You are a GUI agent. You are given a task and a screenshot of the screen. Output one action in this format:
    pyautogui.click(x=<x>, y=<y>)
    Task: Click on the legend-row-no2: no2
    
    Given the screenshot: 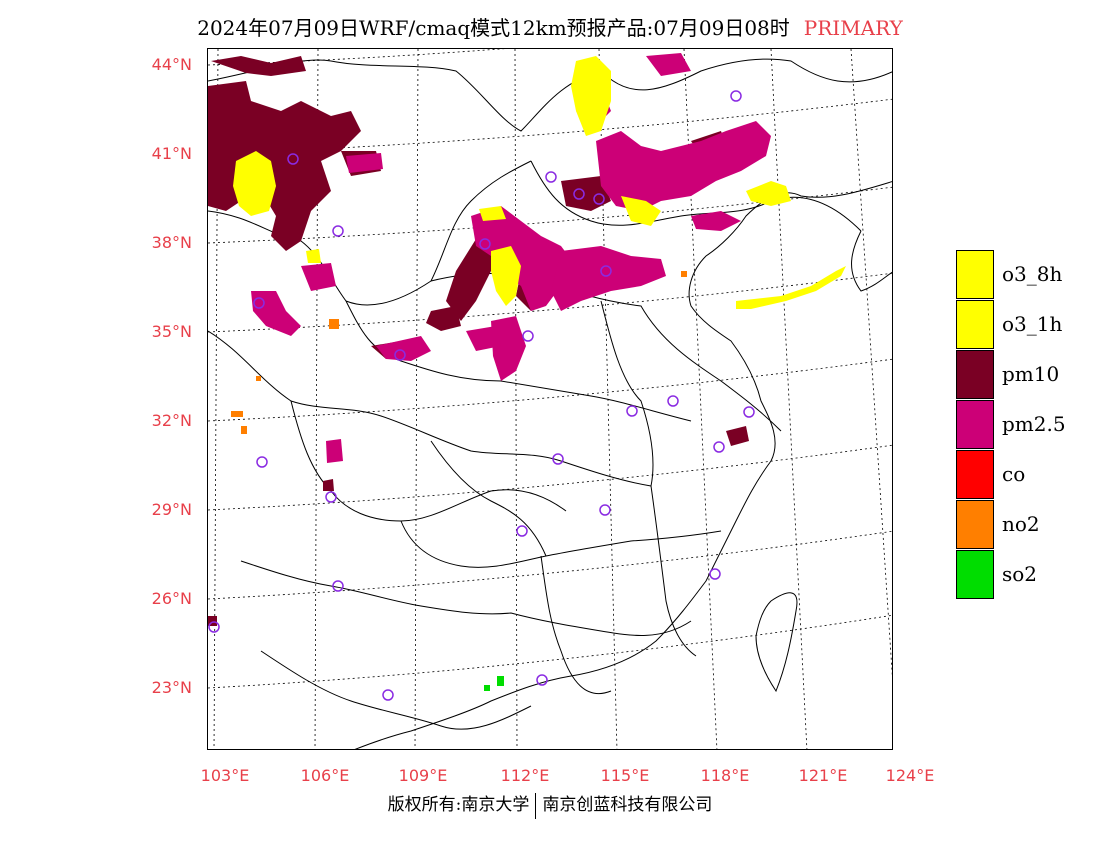 What is the action you would take?
    pyautogui.click(x=1011, y=524)
    